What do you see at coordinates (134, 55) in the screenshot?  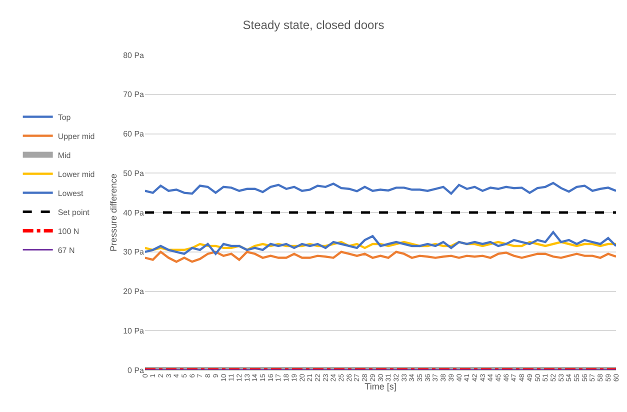 I see `y-tick-label: 80 Pa` at bounding box center [134, 55].